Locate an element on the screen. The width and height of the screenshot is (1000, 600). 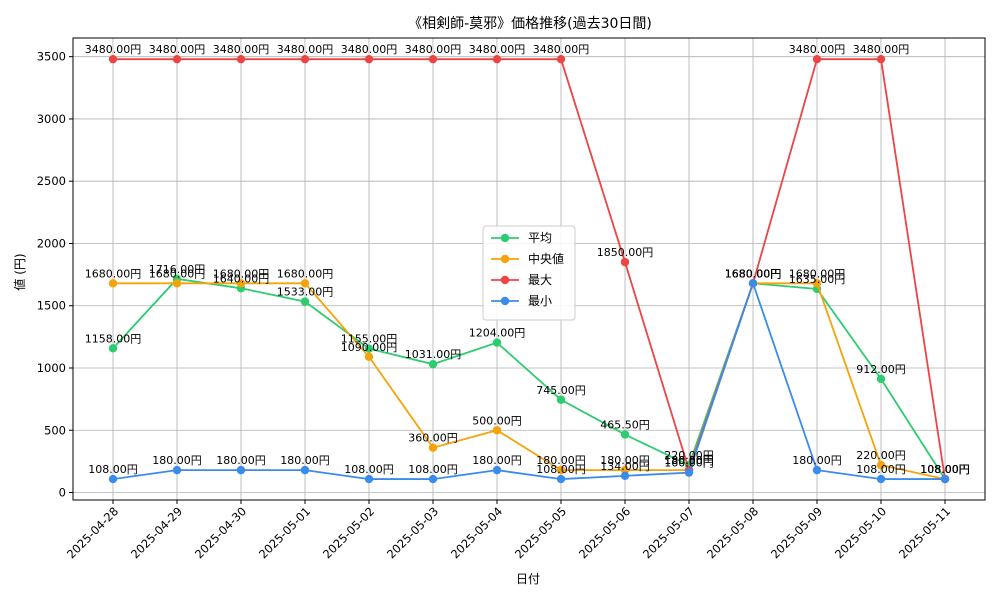
y-tick-label: 1500 is located at coordinates (51, 306).